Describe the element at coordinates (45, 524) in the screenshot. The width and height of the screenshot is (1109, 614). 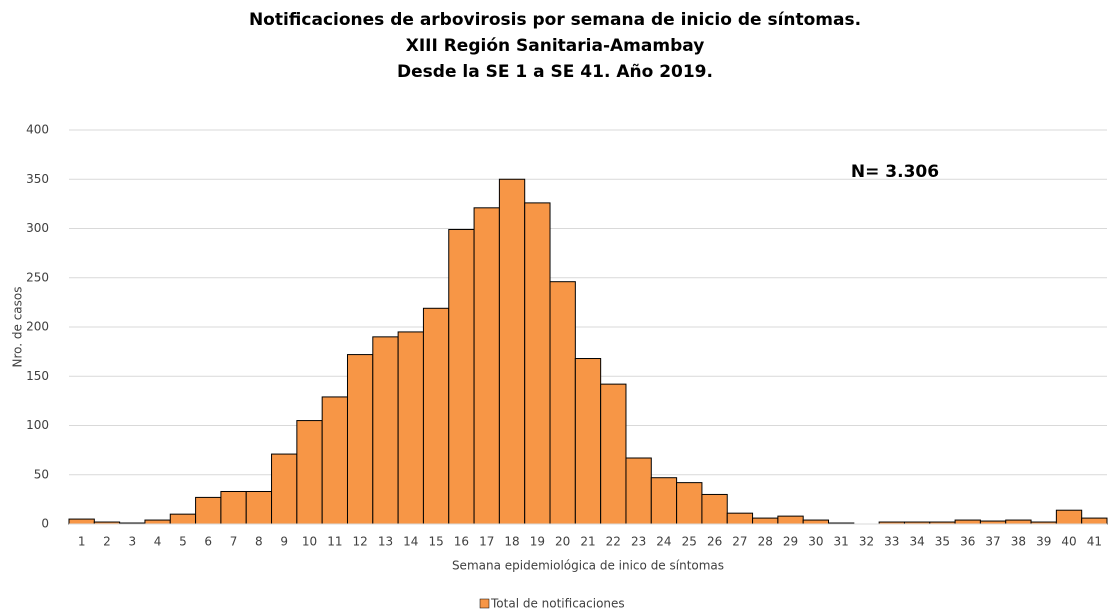
I see `y-tick-label: 0` at that location.